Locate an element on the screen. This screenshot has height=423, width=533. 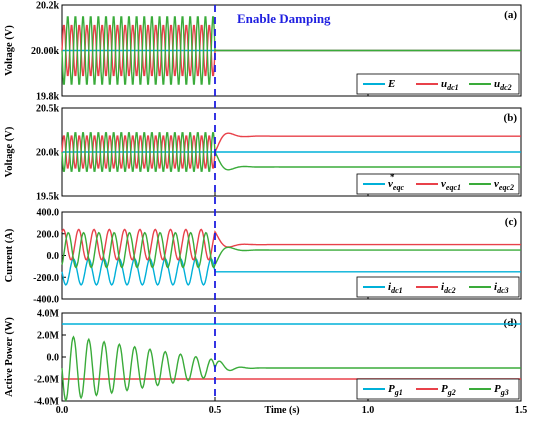
x-tick-label: 0.0 is located at coordinates (62, 410).